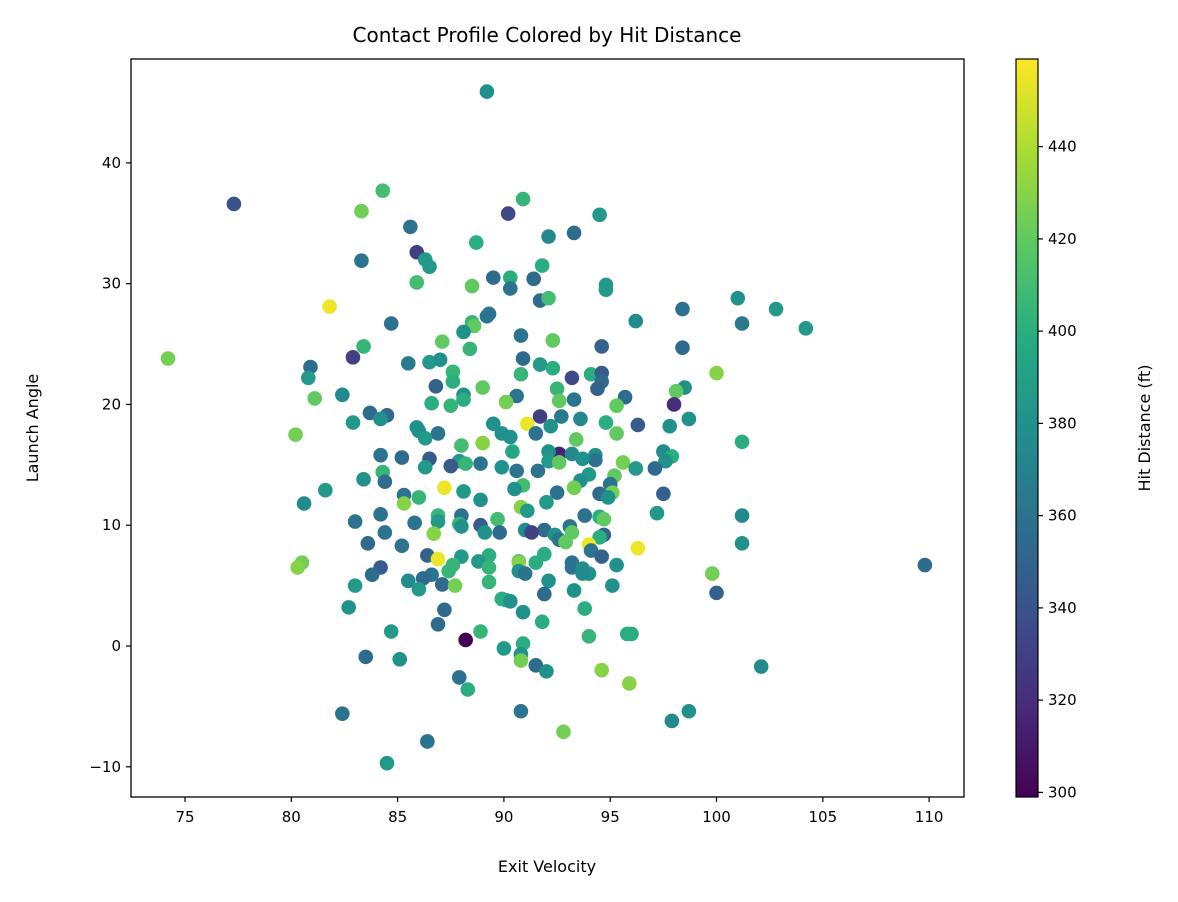  What do you see at coordinates (1144, 428) in the screenshot?
I see `colorbar-label: Hit Distance (ft)` at bounding box center [1144, 428].